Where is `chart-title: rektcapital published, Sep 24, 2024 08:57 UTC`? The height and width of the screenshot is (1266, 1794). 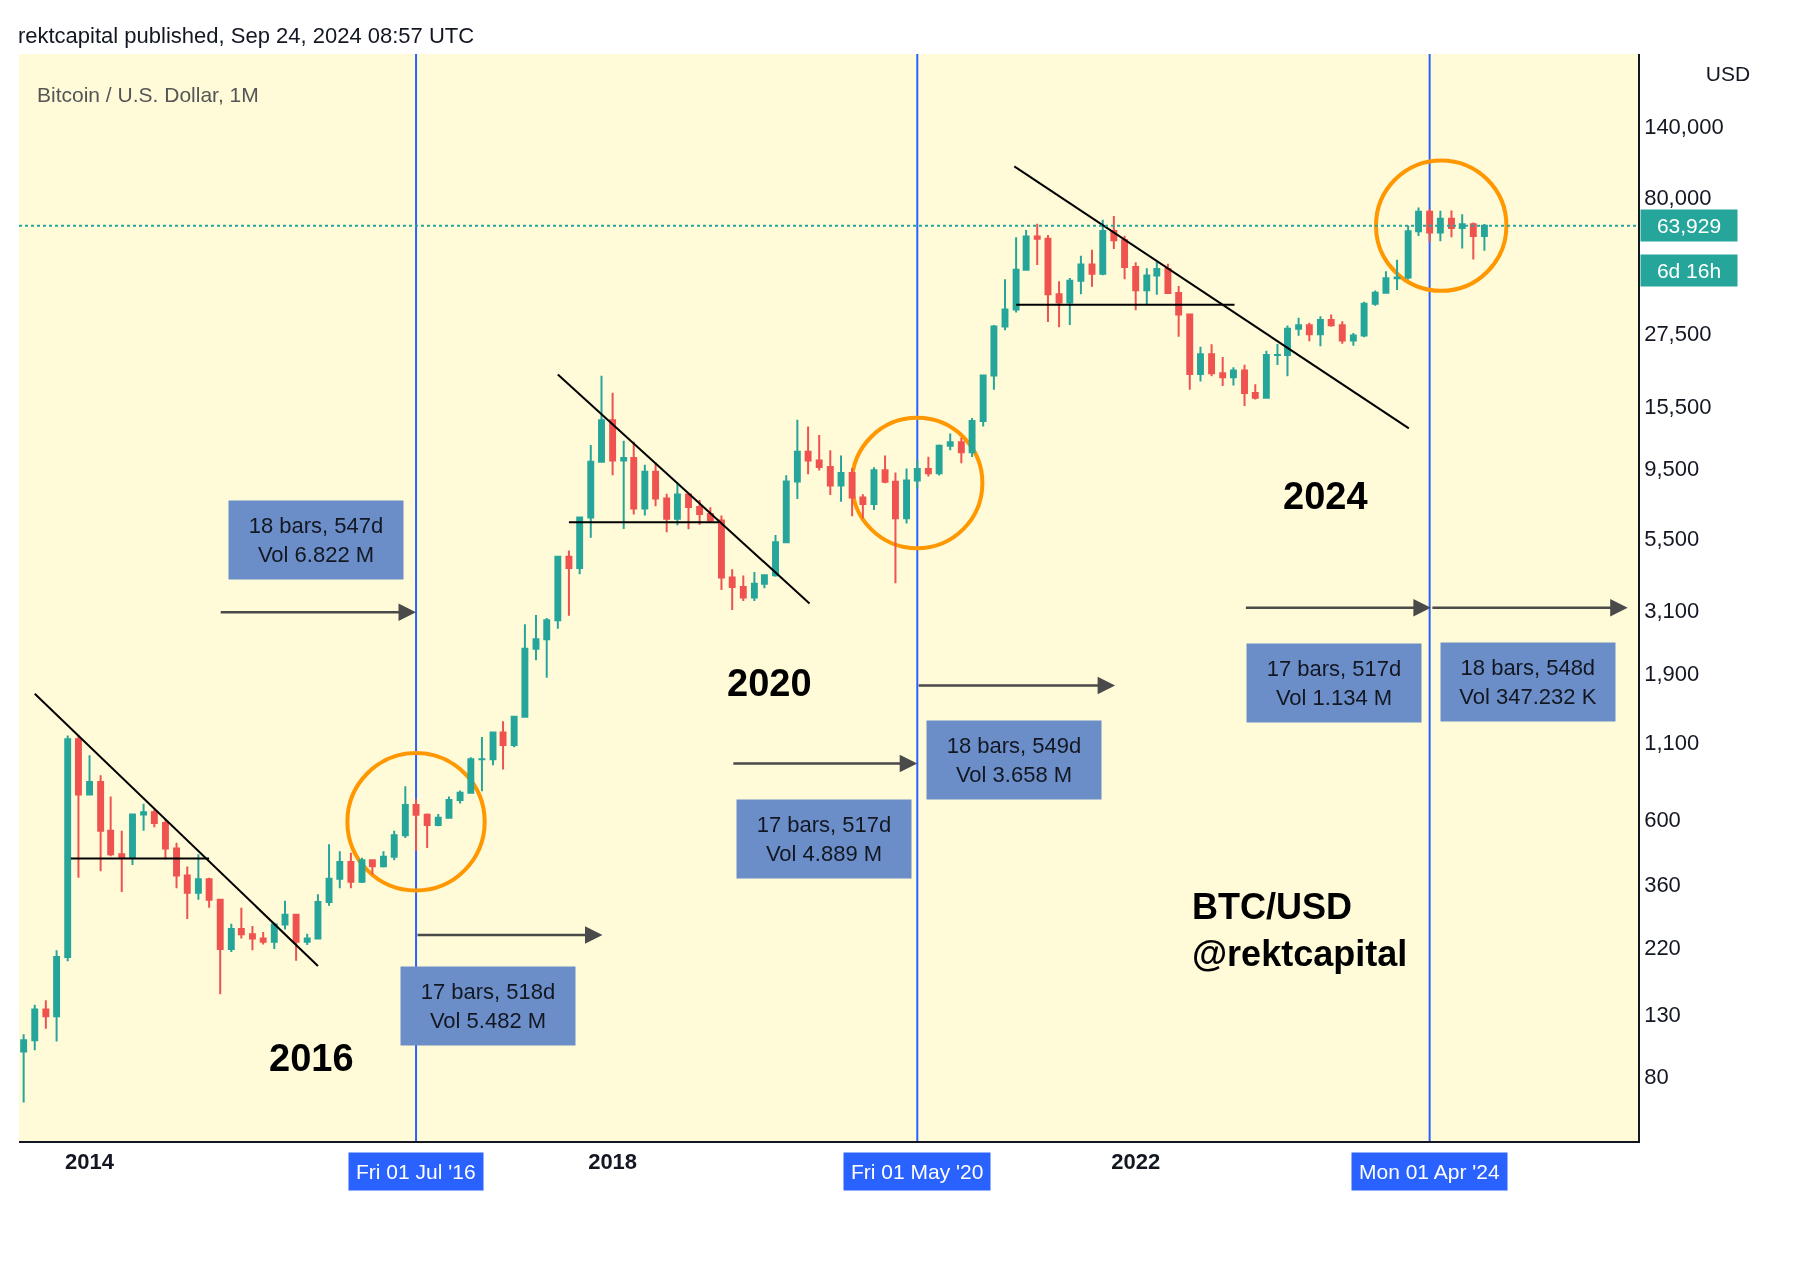 chart-title: rektcapital published, Sep 24, 2024 08:57 UTC is located at coordinates (246, 35).